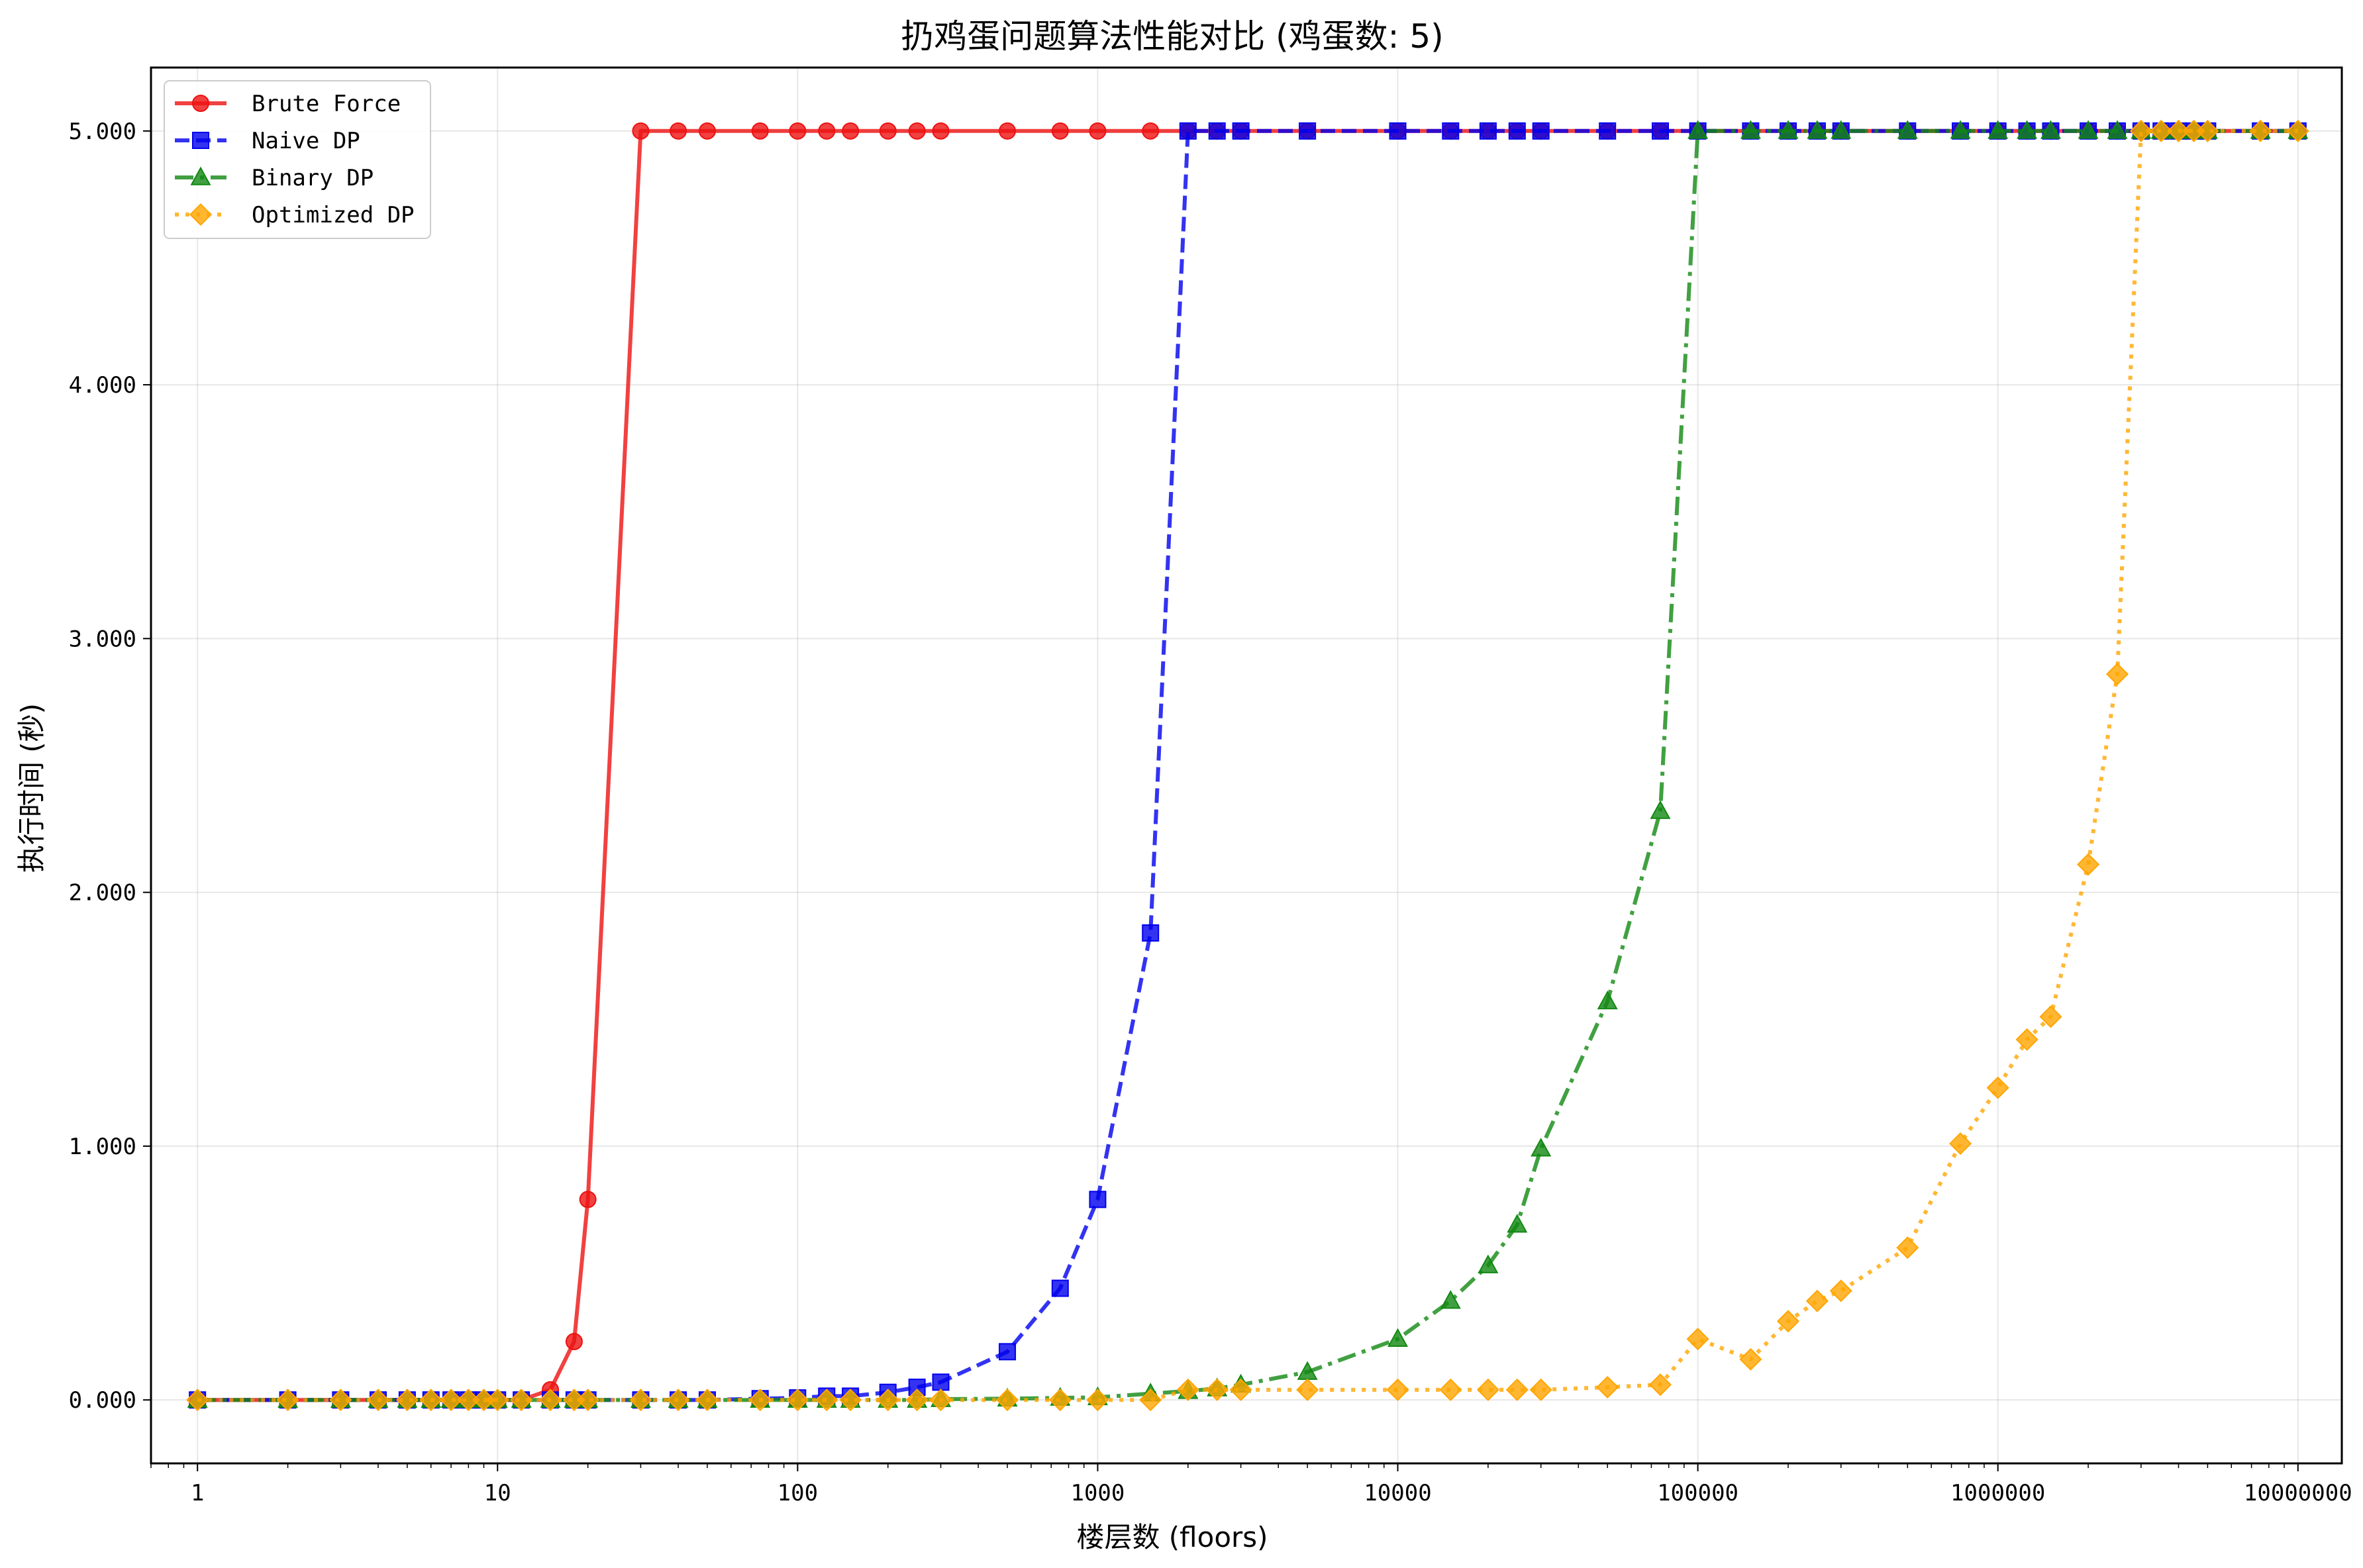  What do you see at coordinates (1097, 1493) in the screenshot?
I see `x-tick-label: 1000` at bounding box center [1097, 1493].